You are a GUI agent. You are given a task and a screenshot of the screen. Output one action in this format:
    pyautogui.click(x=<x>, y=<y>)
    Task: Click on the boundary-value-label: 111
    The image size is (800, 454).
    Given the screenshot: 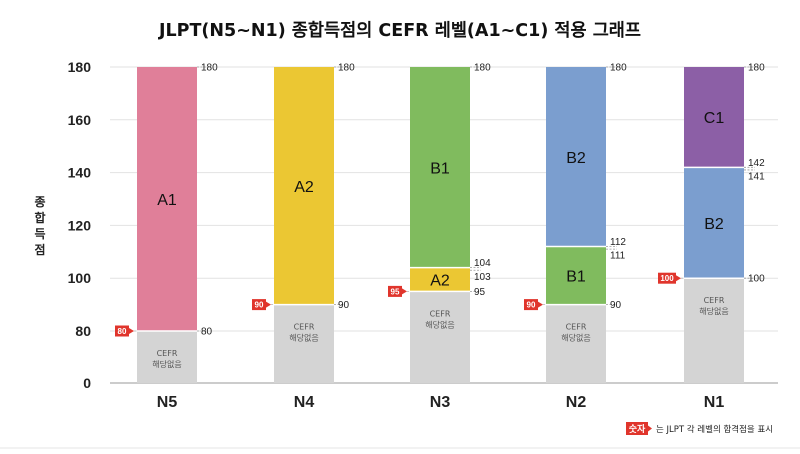 What is the action you would take?
    pyautogui.click(x=618, y=256)
    